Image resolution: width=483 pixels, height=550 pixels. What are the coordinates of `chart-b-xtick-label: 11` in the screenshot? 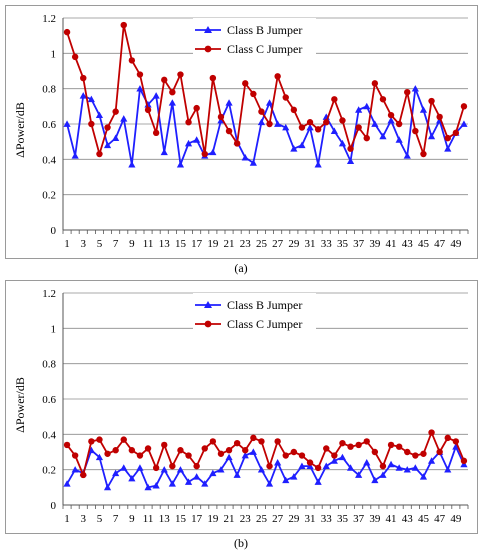 It's located at (148, 519).